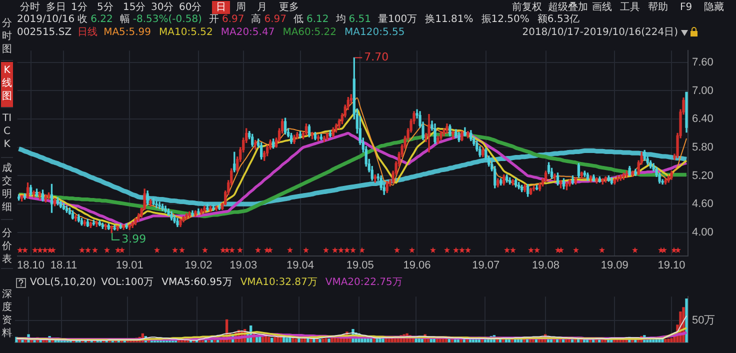  I want to click on text: 成交明细, so click(7, 190).